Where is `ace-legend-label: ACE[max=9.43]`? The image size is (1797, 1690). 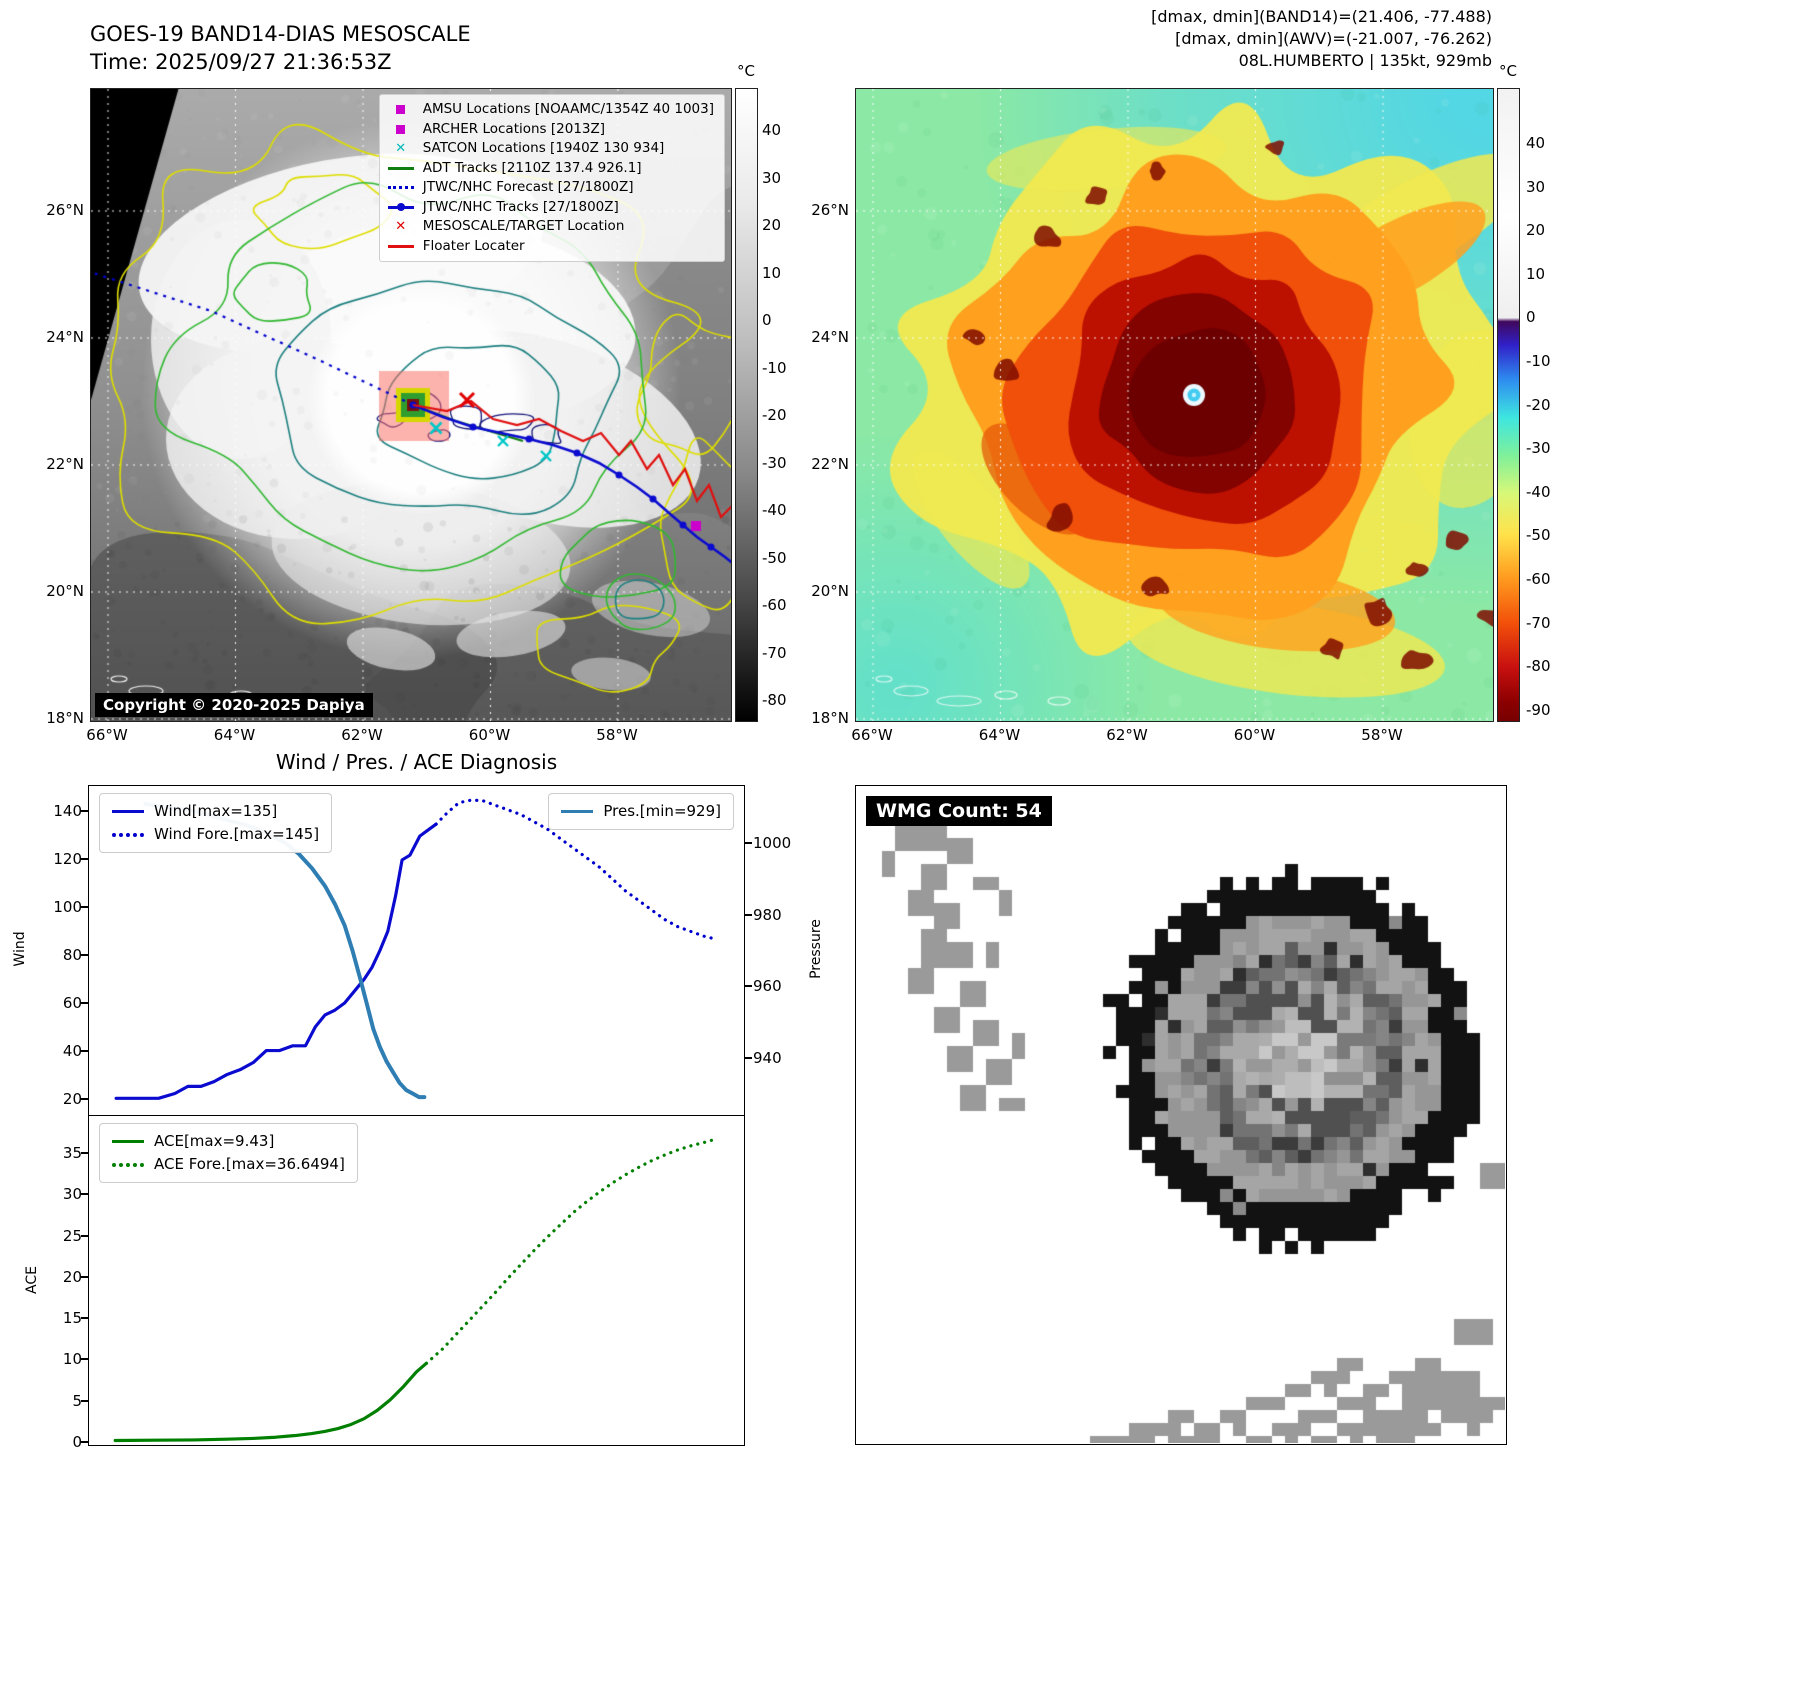 ace-legend-label: ACE[max=9.43] is located at coordinates (214, 1141).